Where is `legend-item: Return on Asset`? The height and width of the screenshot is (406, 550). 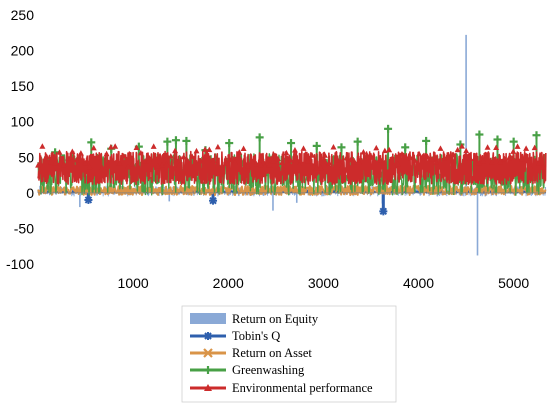
legend-item: Return on Asset is located at coordinates (251, 353).